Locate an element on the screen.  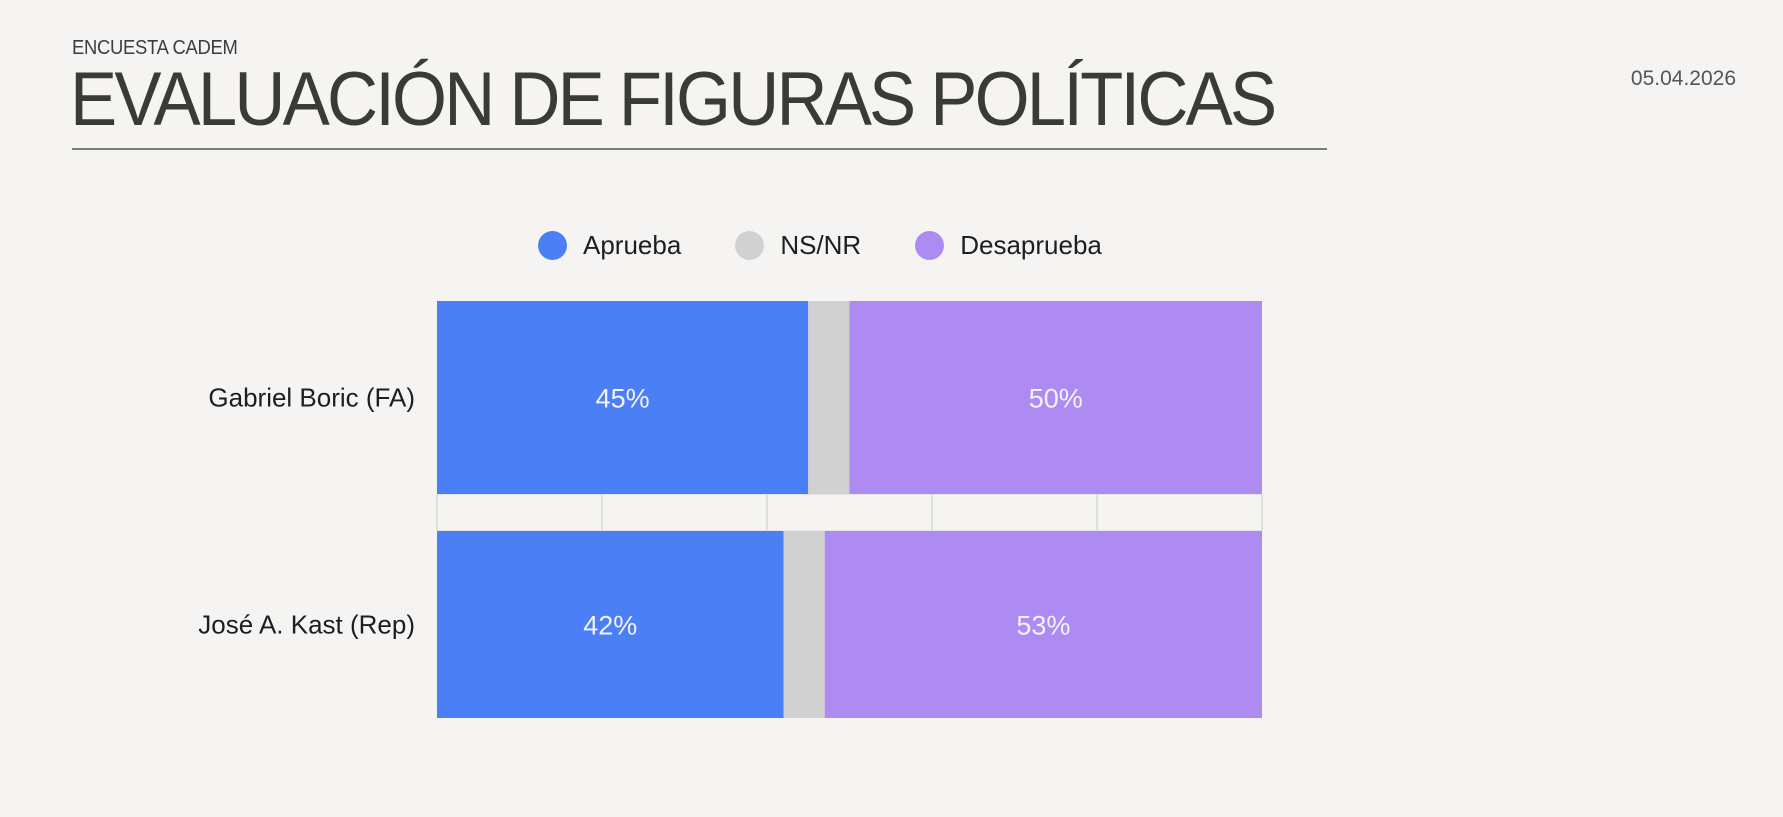
legend-item-desaprueba: Desaprueba is located at coordinates (1008, 245).